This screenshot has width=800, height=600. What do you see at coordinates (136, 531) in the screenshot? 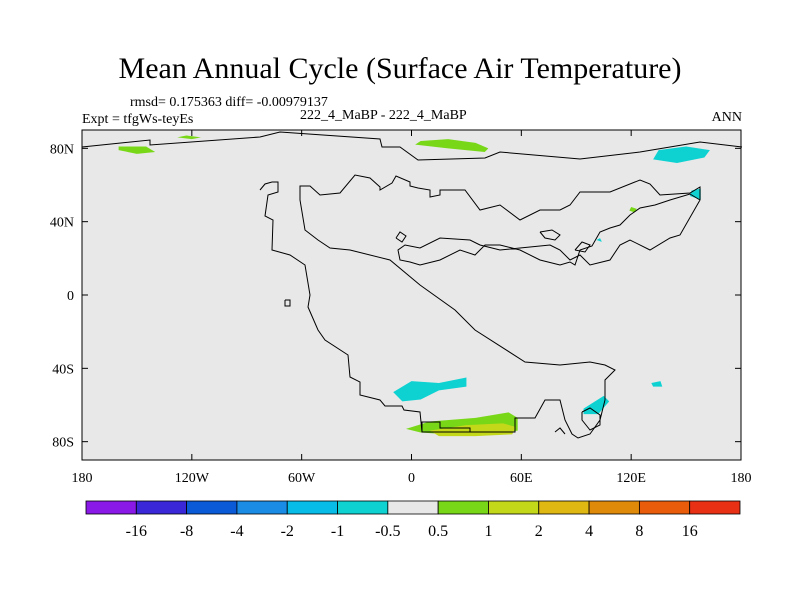
I see `colorbar-label: -16` at bounding box center [136, 531].